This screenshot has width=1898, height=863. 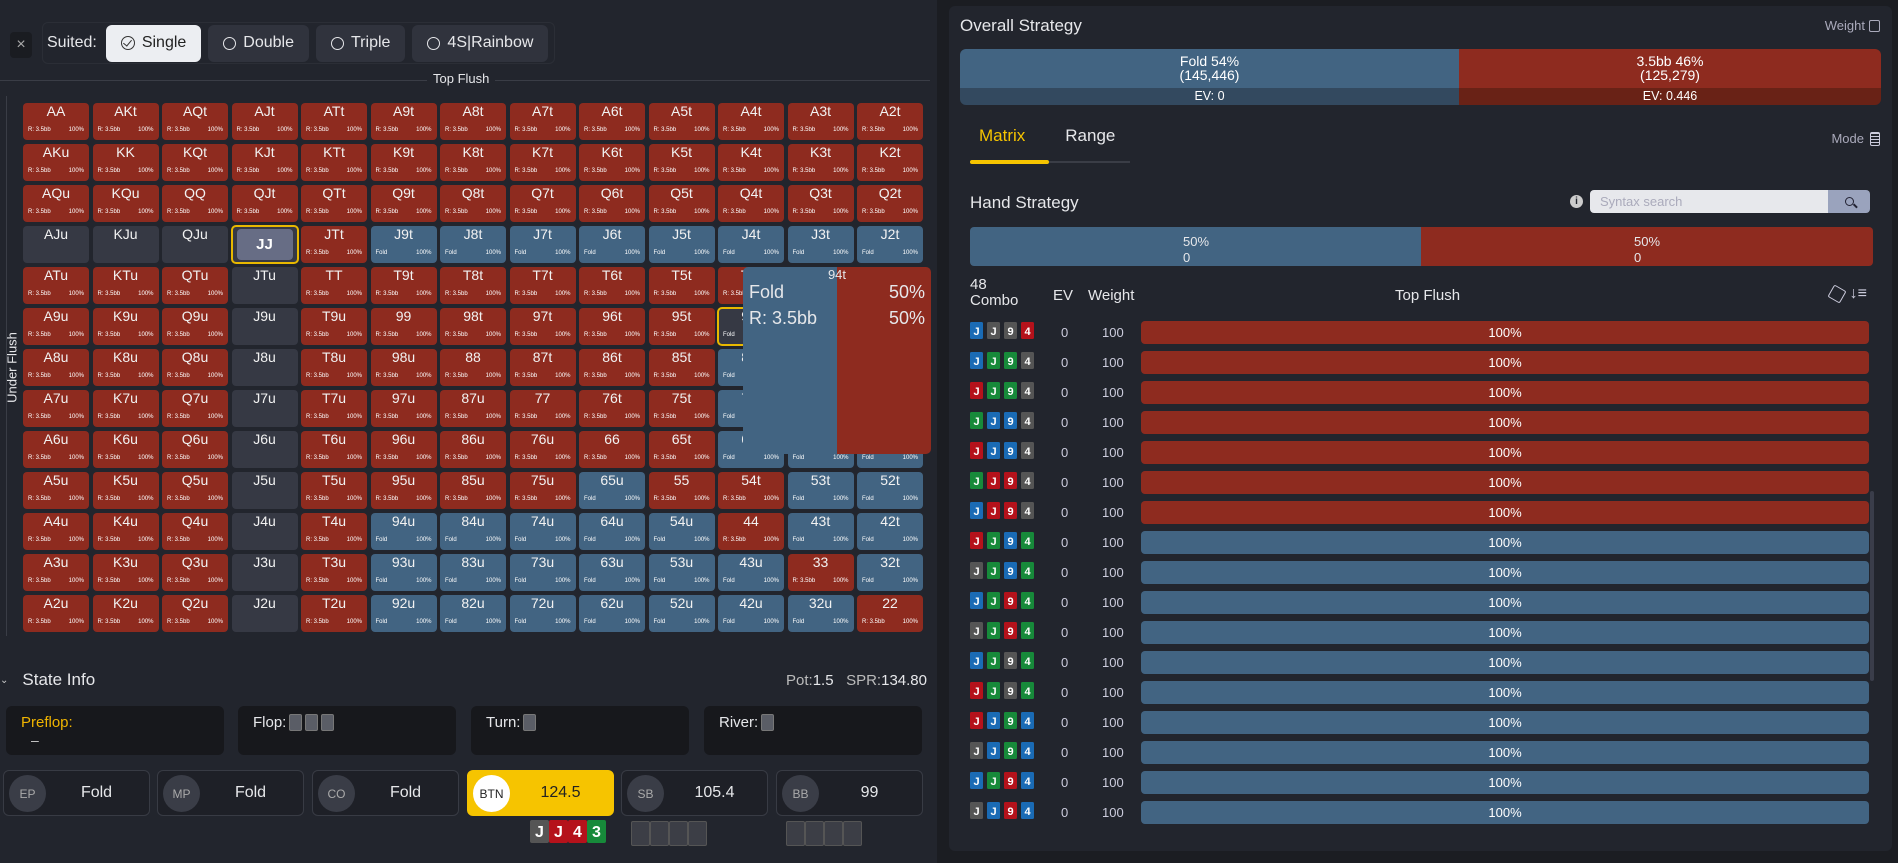 What do you see at coordinates (890, 490) in the screenshot?
I see `matrix-cell: 52t Fold 100%` at bounding box center [890, 490].